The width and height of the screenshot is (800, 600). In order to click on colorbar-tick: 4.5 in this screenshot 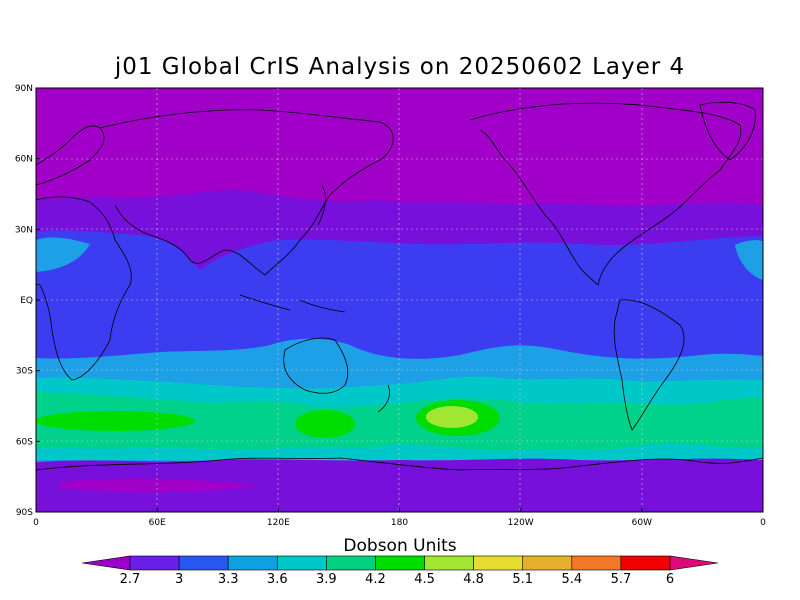, I will do `click(424, 579)`.